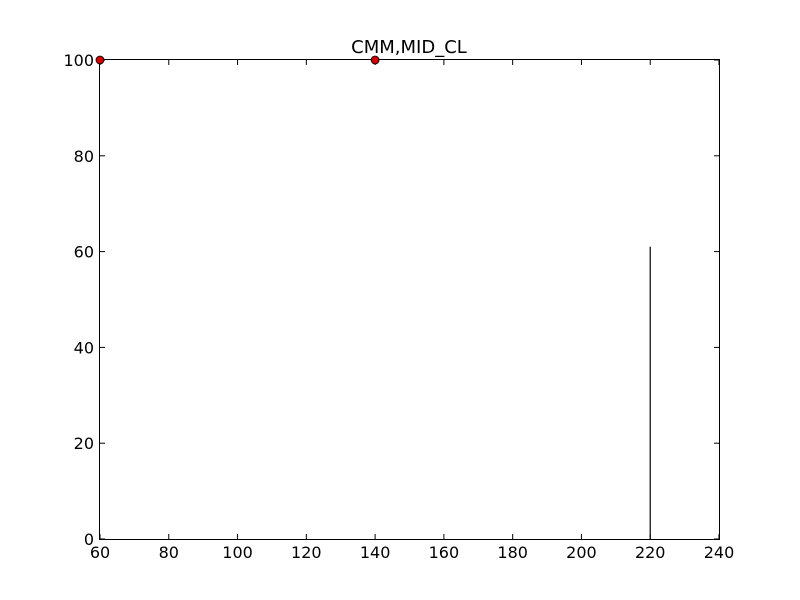  What do you see at coordinates (650, 552) in the screenshot?
I see `x-tick-label: 220` at bounding box center [650, 552].